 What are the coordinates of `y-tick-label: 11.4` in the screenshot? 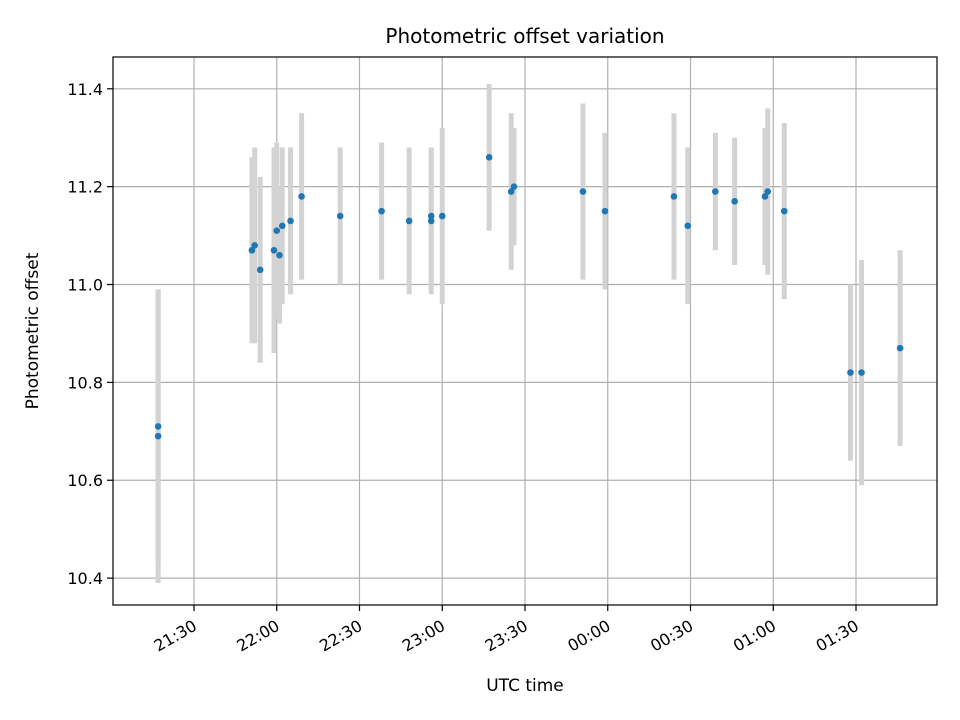 It's located at (85, 89).